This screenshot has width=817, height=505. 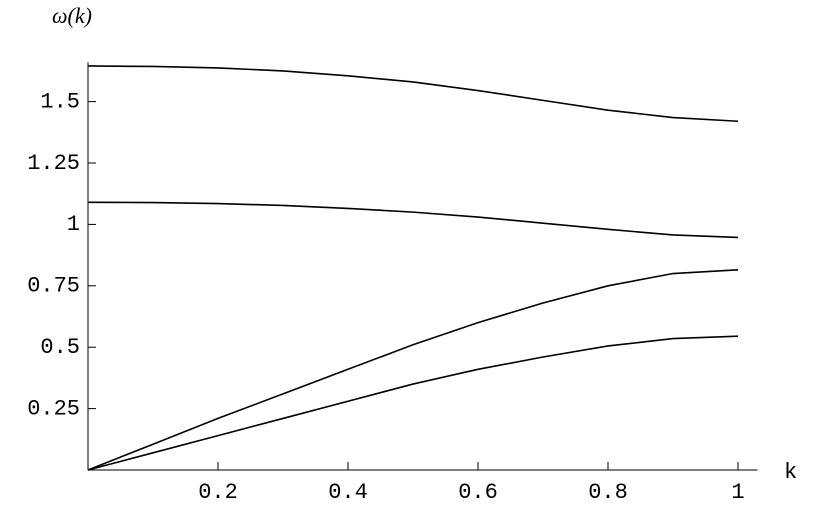 What do you see at coordinates (53, 408) in the screenshot?
I see `y-tick-label: 0.25` at bounding box center [53, 408].